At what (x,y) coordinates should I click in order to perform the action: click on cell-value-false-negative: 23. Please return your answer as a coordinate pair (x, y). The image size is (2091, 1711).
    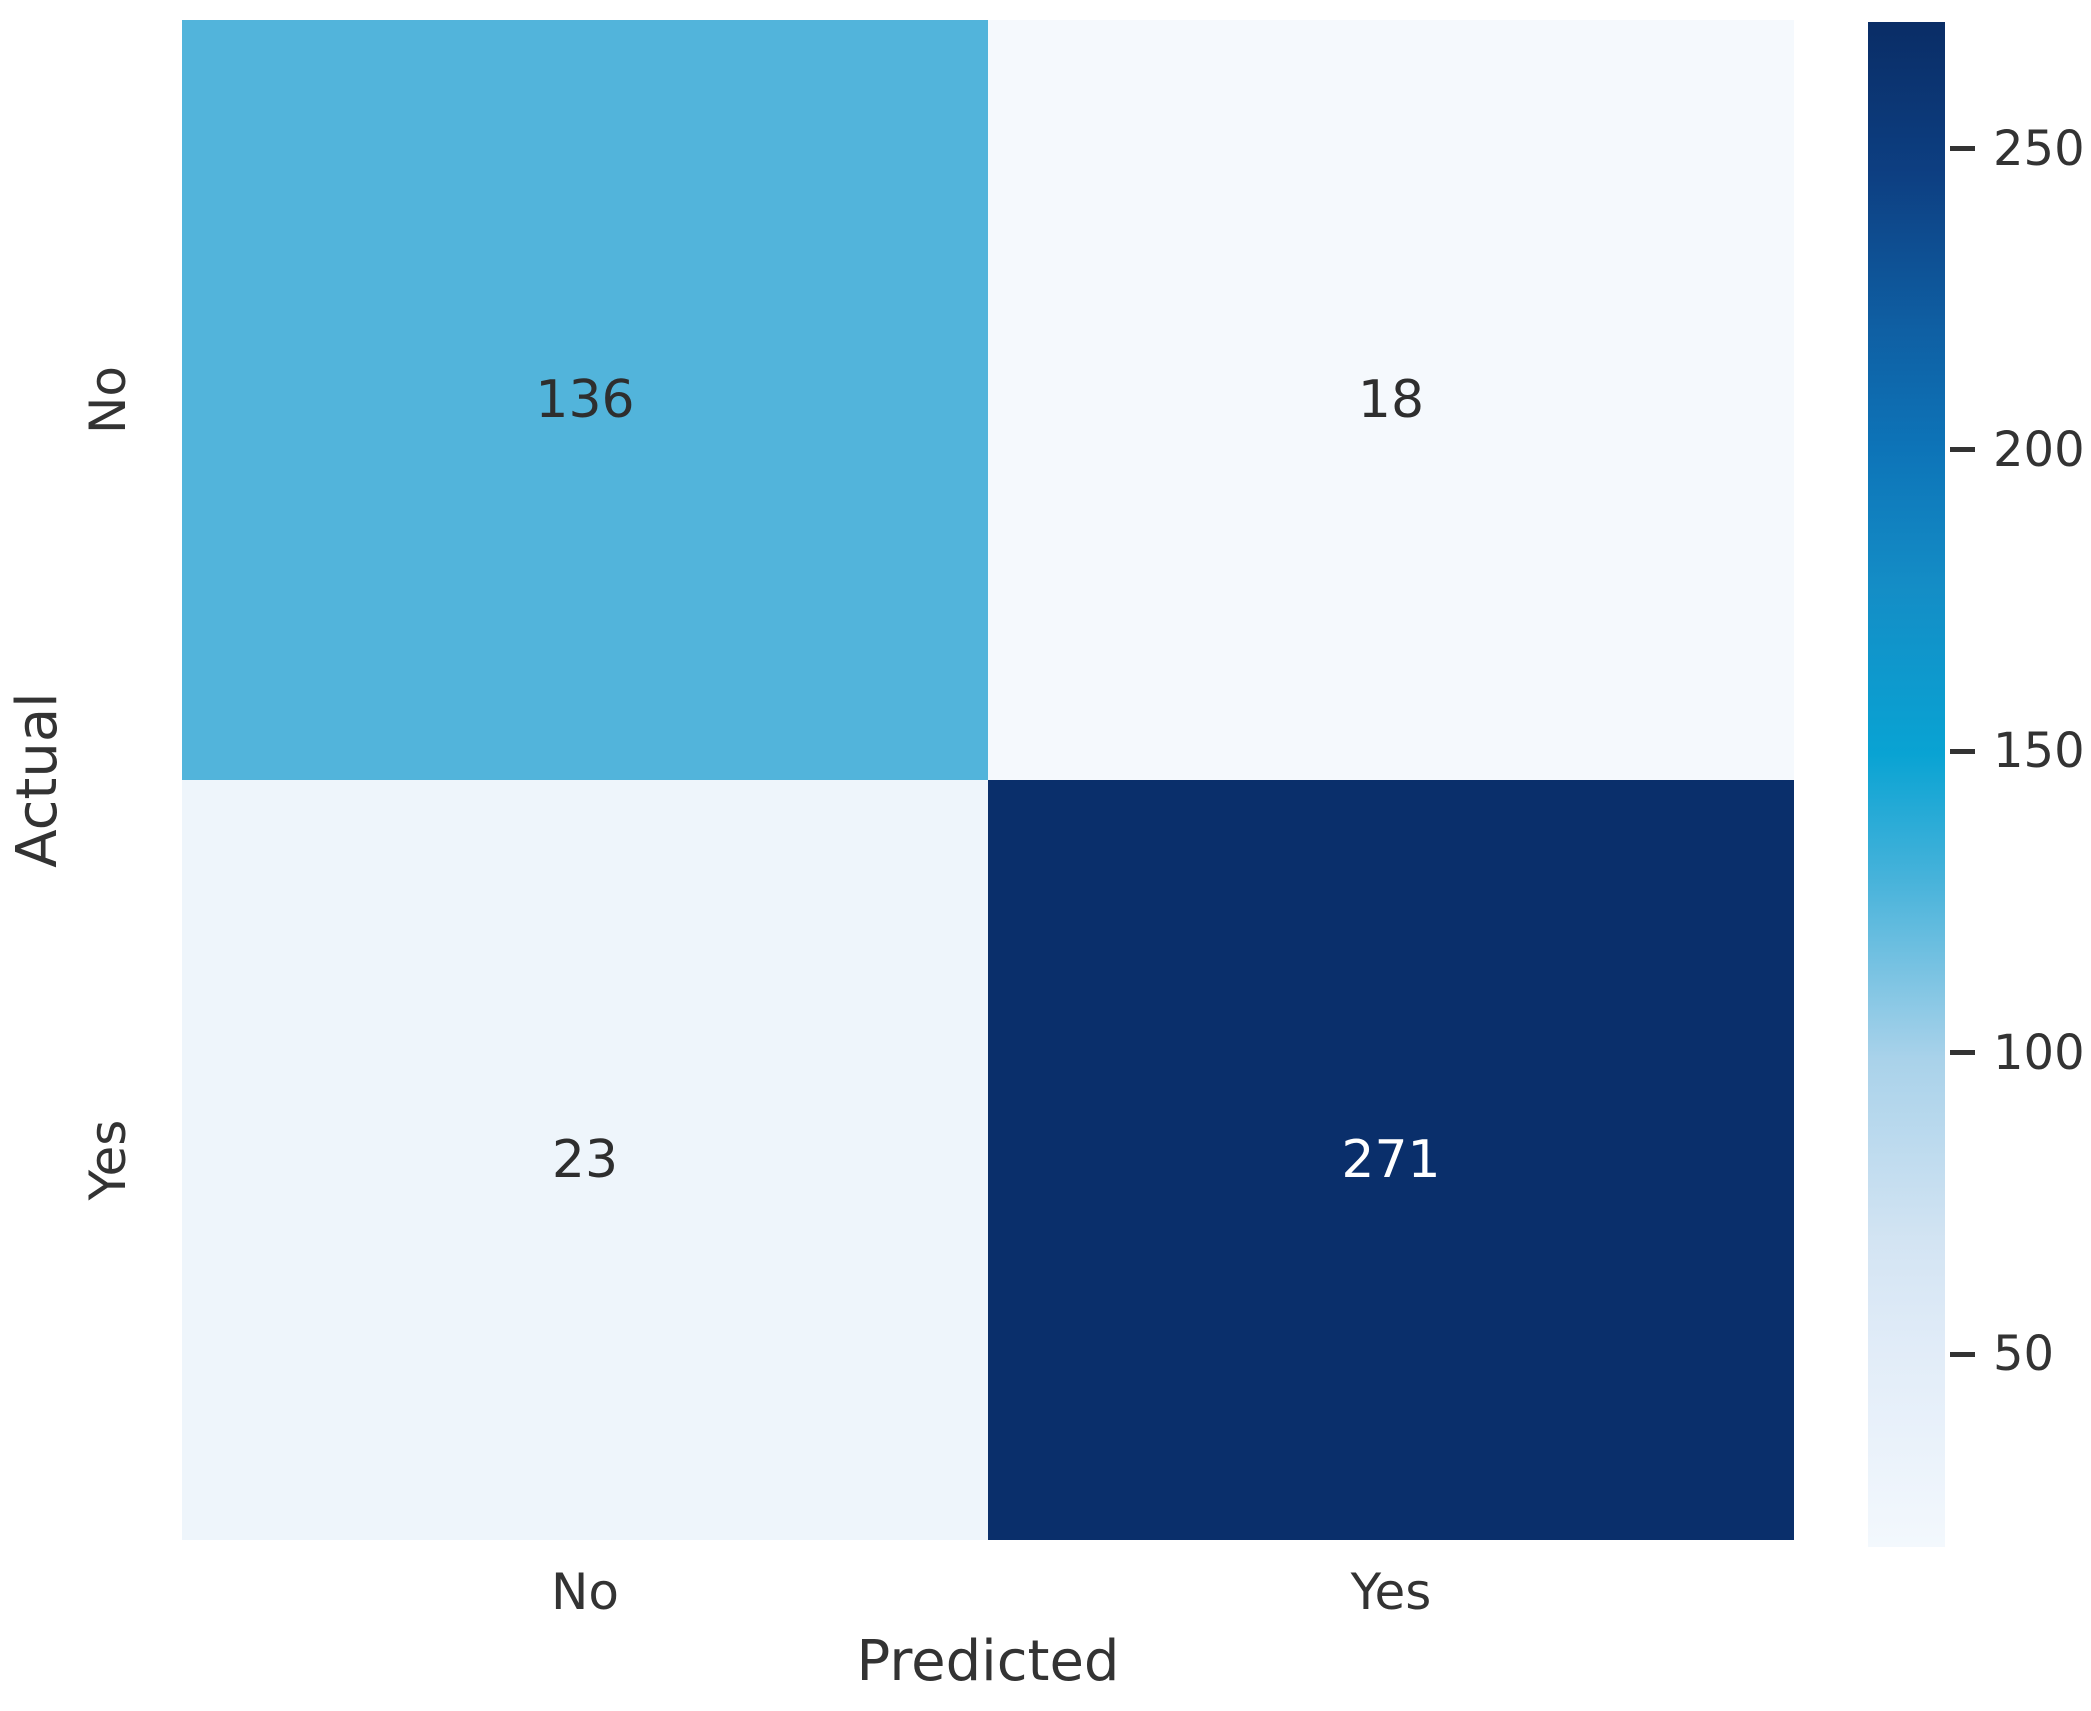
    Looking at the image, I should click on (585, 1160).